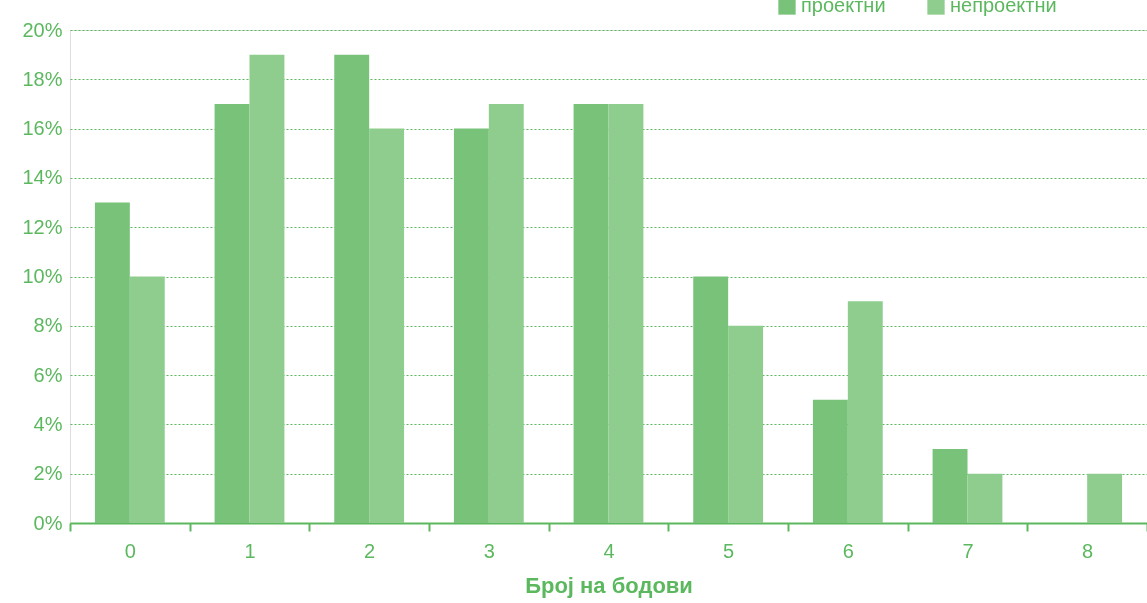 Image resolution: width=1147 pixels, height=603 pixels. I want to click on x-tick-label: 0, so click(130, 550).